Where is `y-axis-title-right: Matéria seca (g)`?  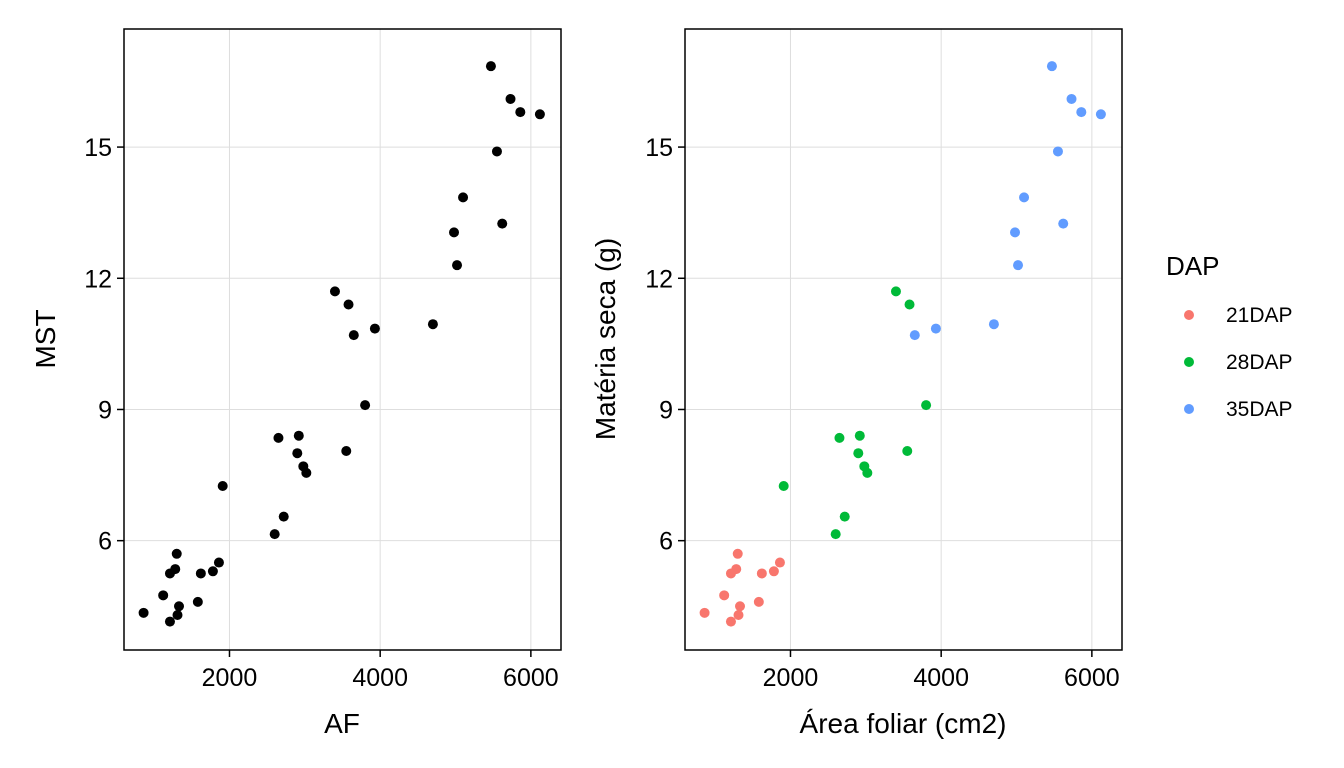 y-axis-title-right: Matéria seca (g) is located at coordinates (605, 339).